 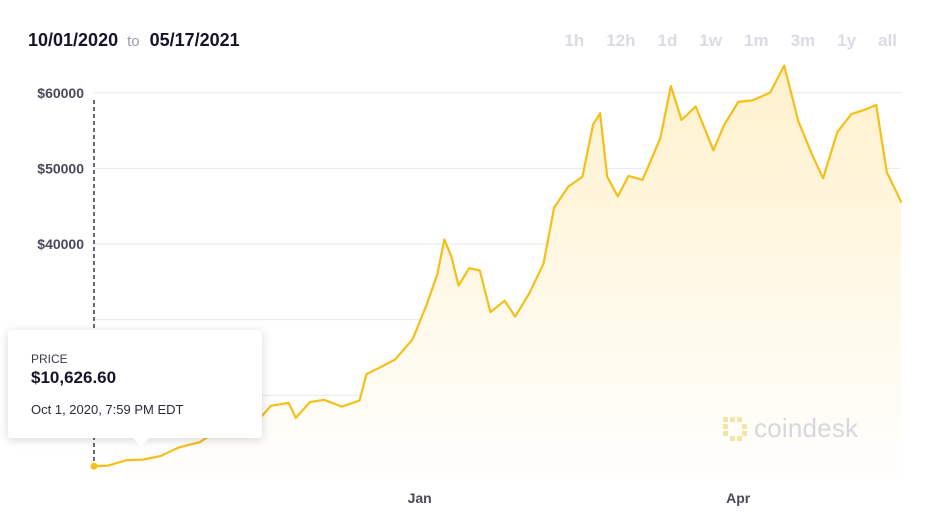 What do you see at coordinates (887, 40) in the screenshot?
I see `range-button-all: all` at bounding box center [887, 40].